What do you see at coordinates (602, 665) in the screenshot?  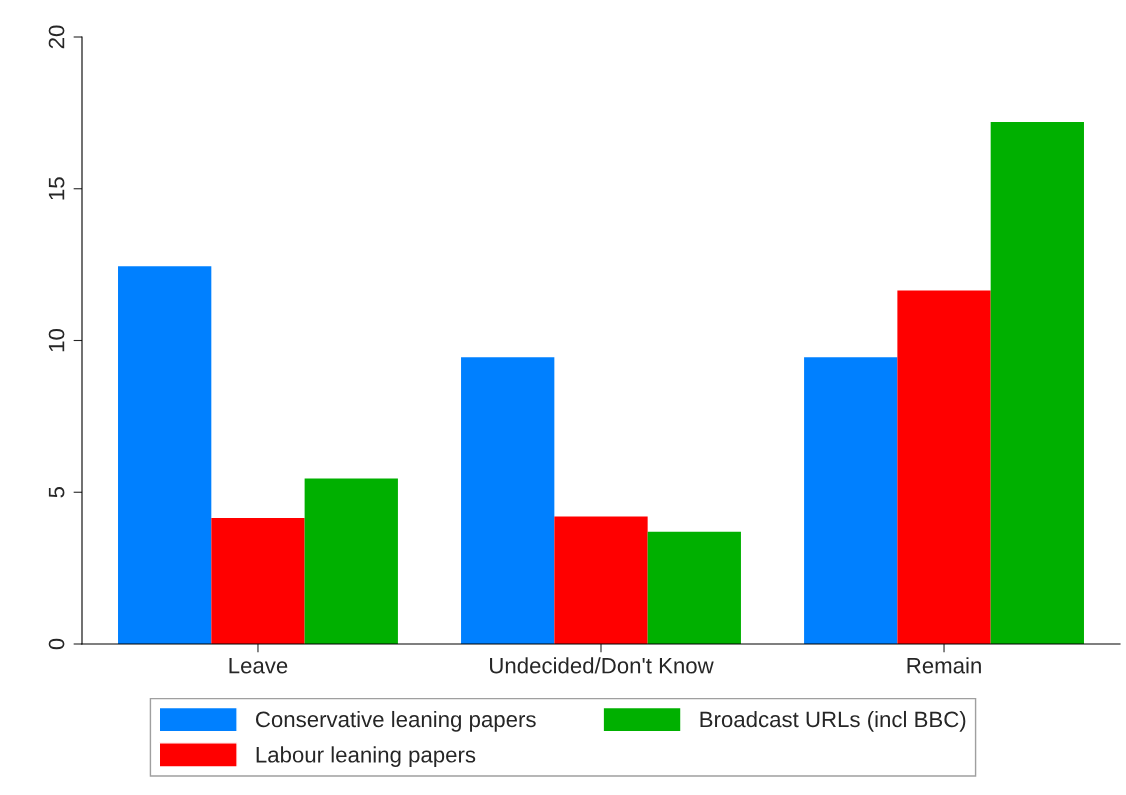 I see `x-tick-label: Undecided/Don't Know` at bounding box center [602, 665].